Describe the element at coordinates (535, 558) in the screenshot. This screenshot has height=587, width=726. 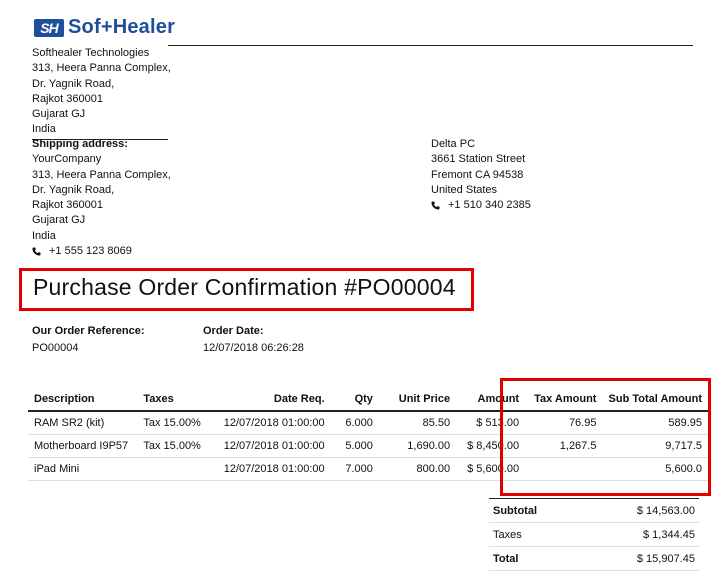
I see `total-label: Total` at that location.